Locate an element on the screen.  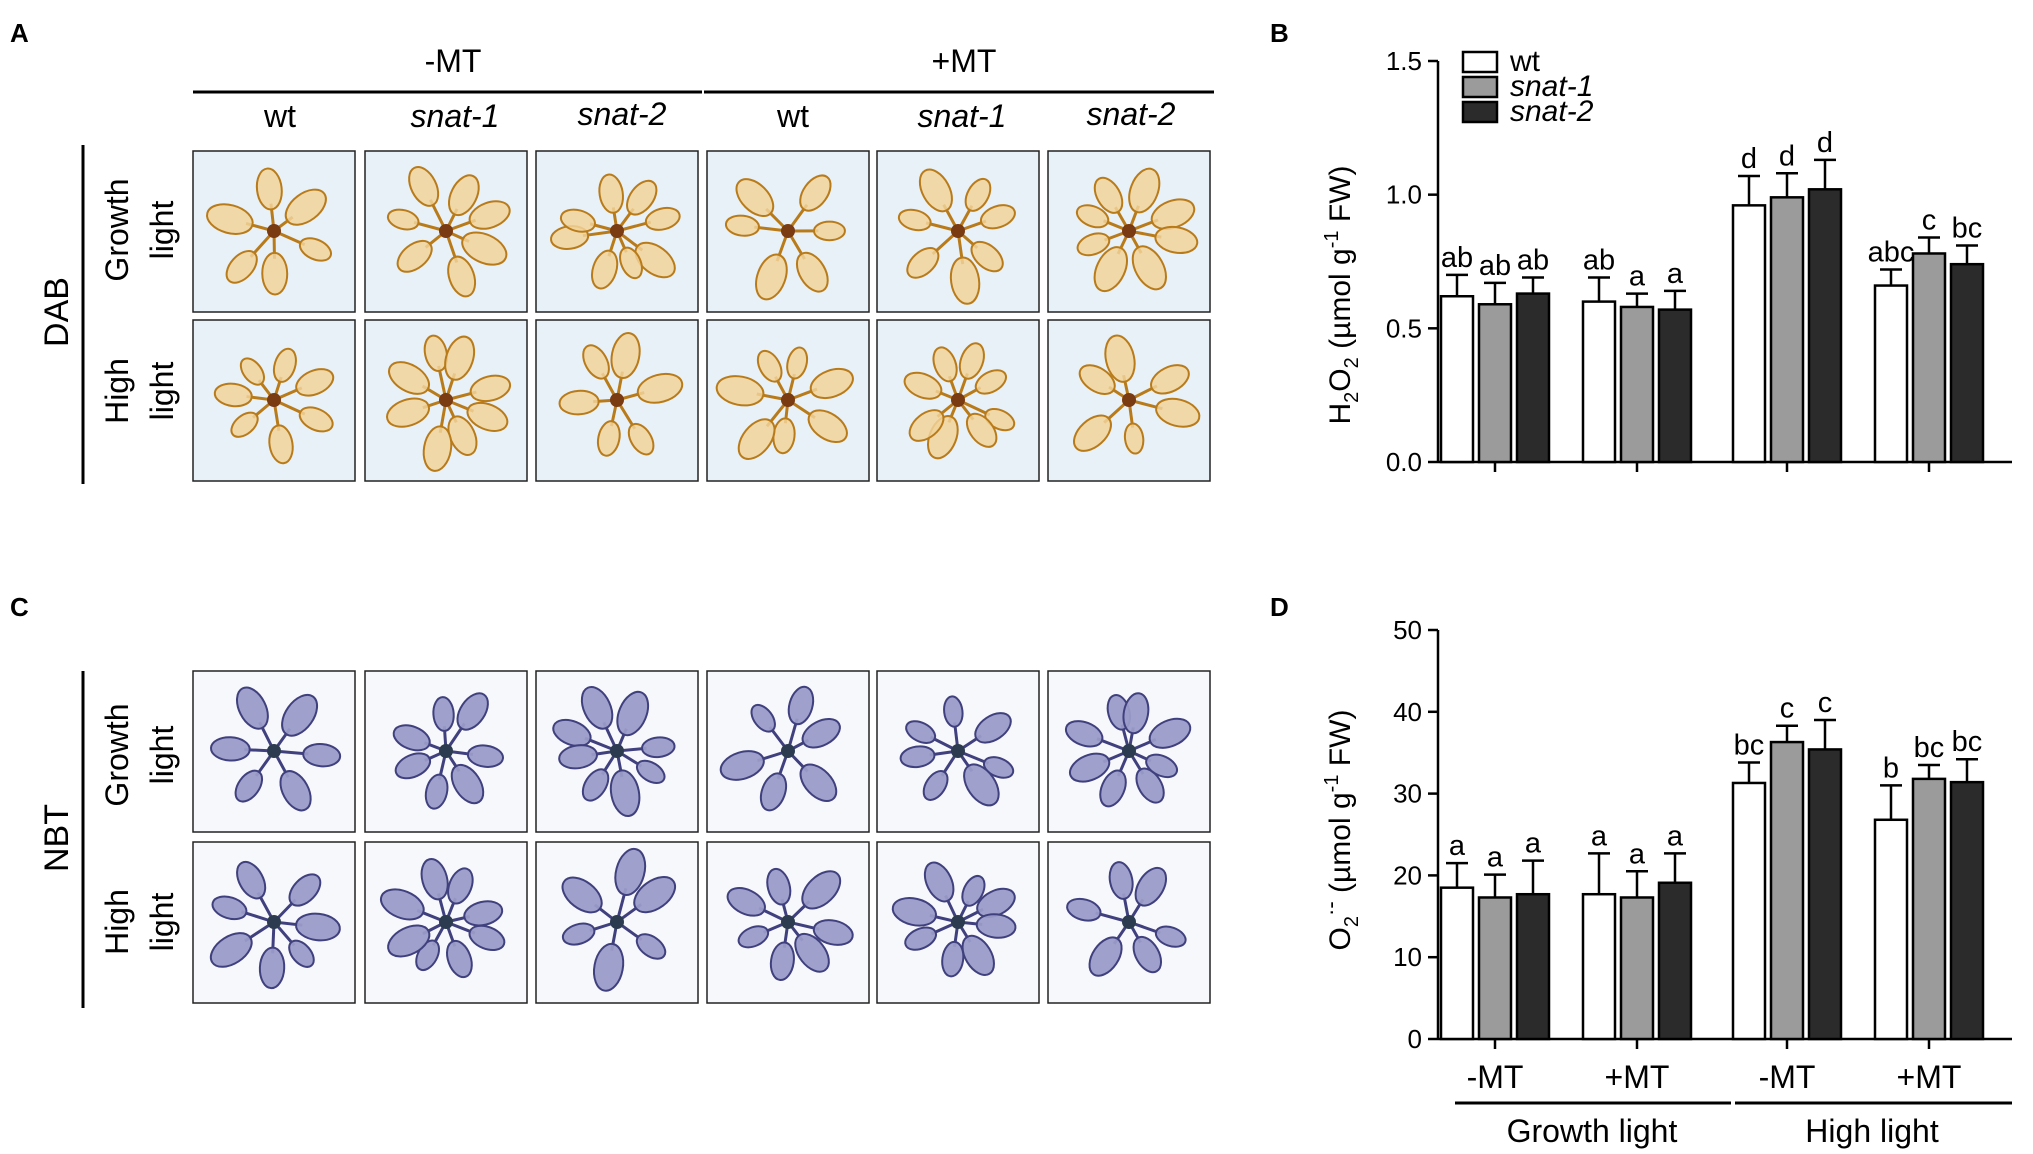
y-axis-title-b: H2O2 (µmol g-1 FW) is located at coordinates (1342, 294).